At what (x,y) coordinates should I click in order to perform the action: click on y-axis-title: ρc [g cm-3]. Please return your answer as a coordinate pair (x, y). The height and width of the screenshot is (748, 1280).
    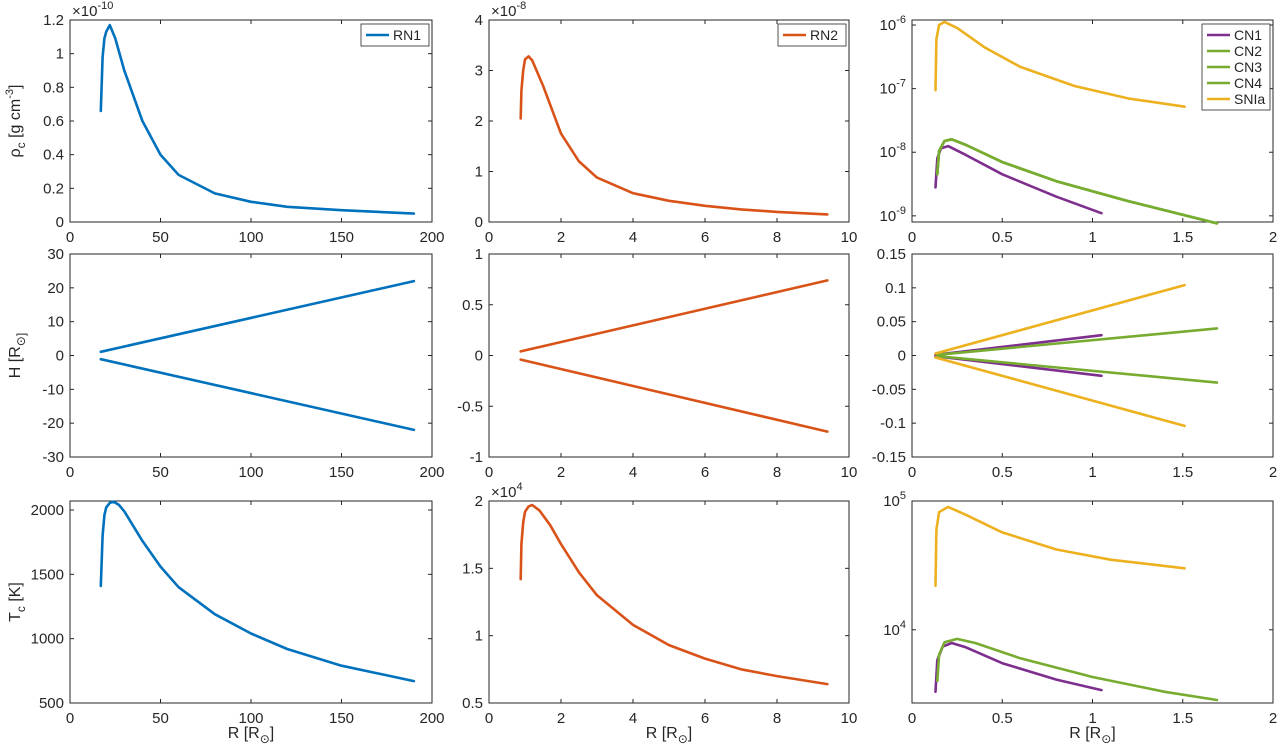
    Looking at the image, I should click on (16, 121).